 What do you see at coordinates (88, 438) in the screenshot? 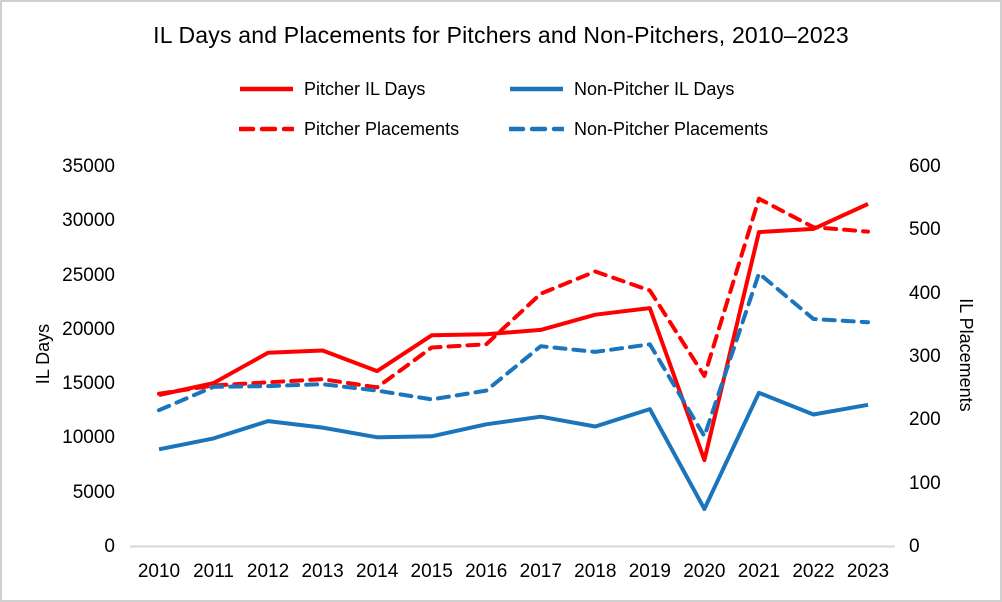
I see `tick-label: 10000` at bounding box center [88, 438].